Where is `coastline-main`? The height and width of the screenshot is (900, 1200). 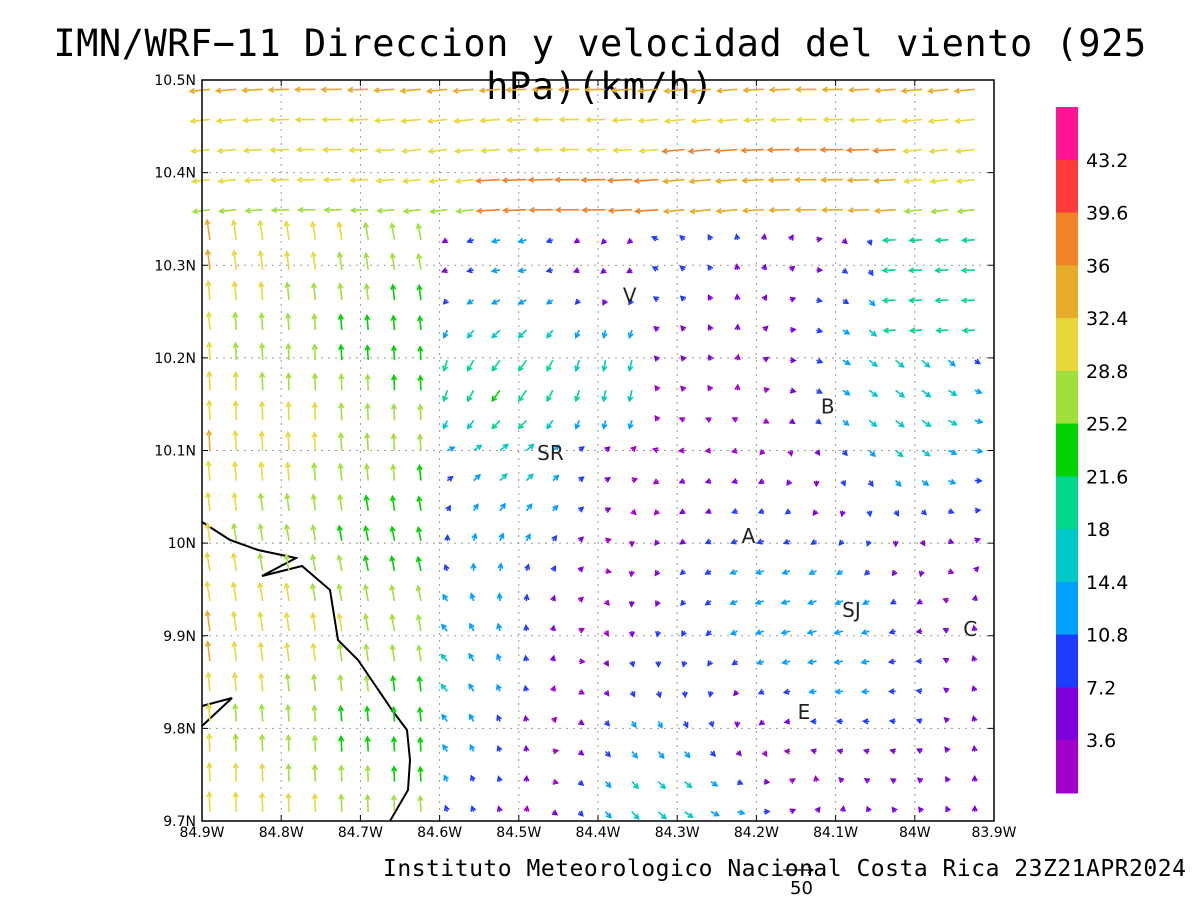 coastline-main is located at coordinates (306, 671).